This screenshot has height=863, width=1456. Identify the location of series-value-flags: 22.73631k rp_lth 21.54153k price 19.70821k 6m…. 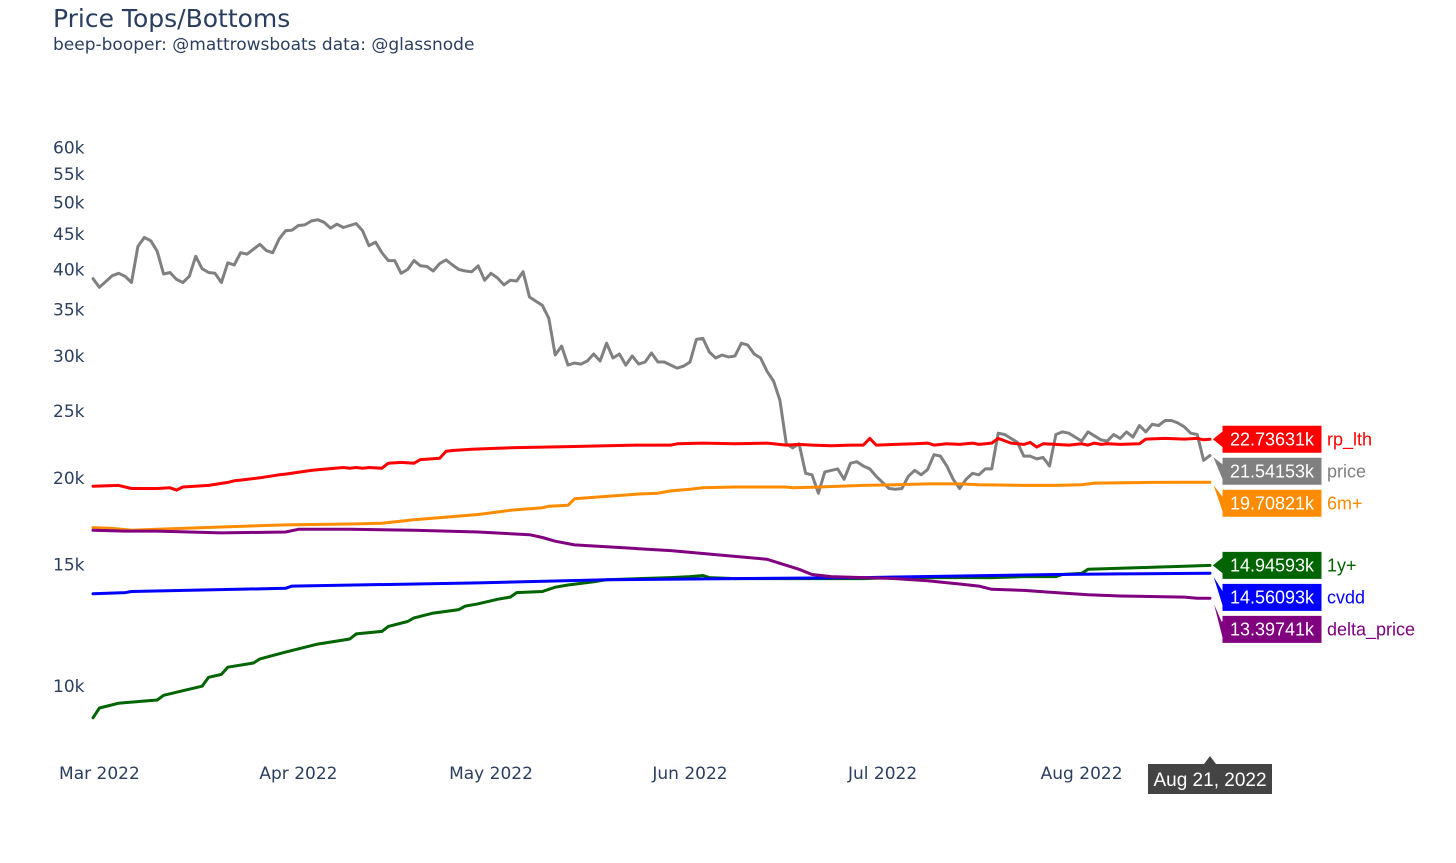
(1312, 534).